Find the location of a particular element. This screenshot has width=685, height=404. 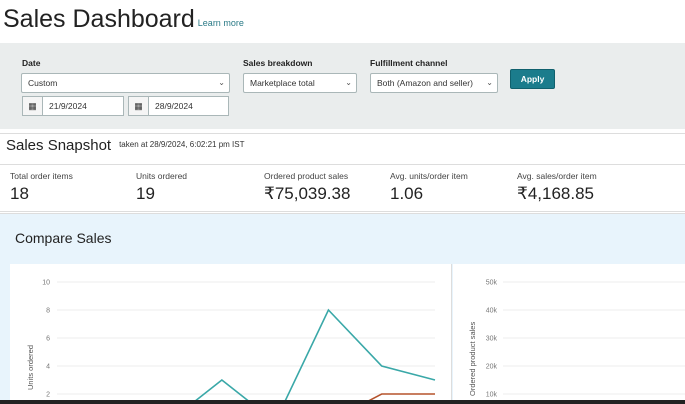

start-date-input: ▦ 21/9/2024 is located at coordinates (73, 106).